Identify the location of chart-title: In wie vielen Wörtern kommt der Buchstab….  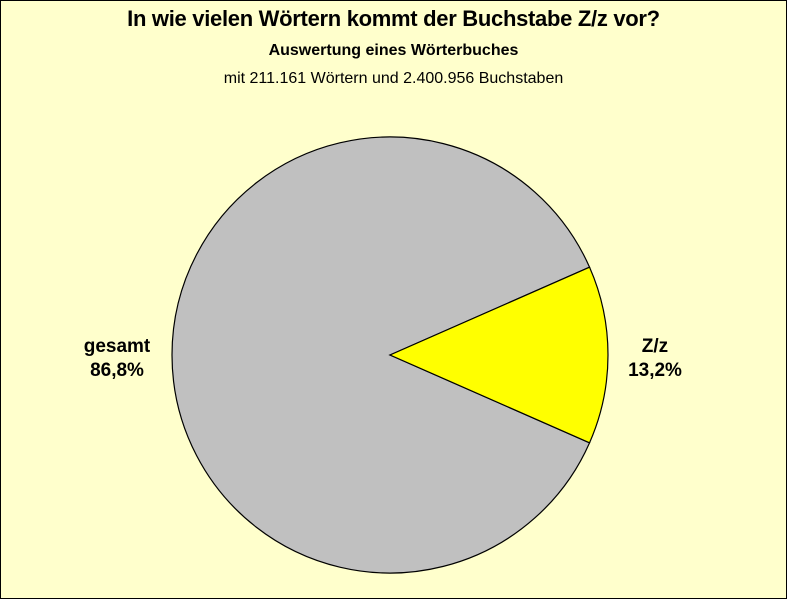
(393, 18).